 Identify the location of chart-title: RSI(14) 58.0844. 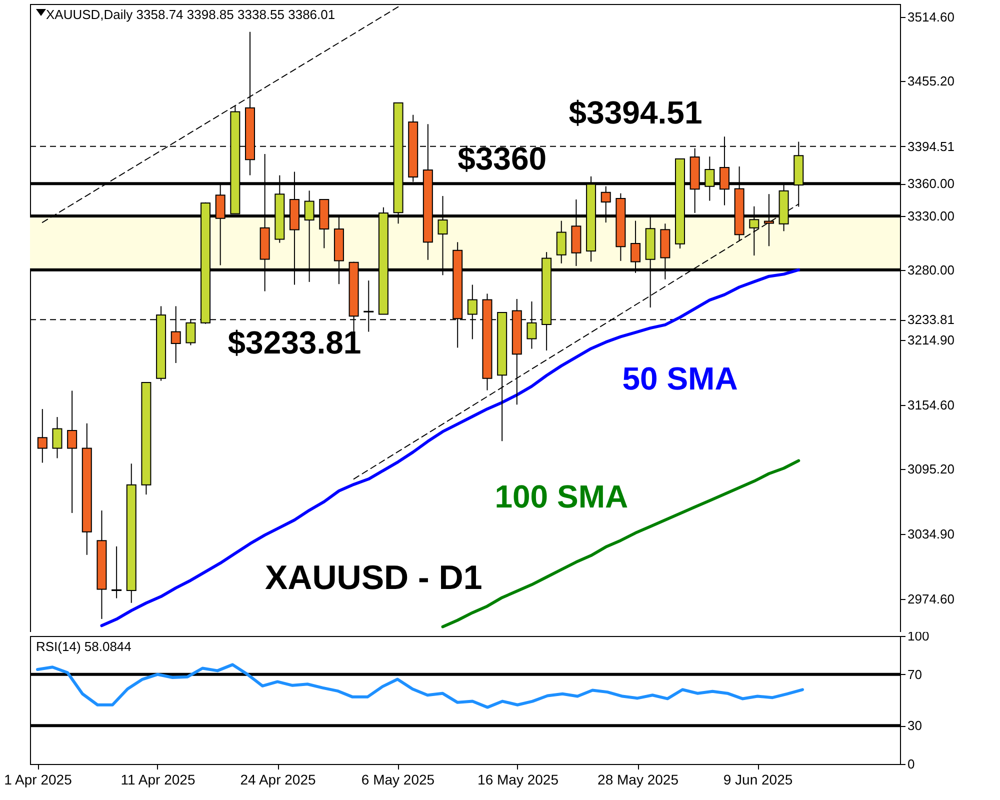
(84, 646).